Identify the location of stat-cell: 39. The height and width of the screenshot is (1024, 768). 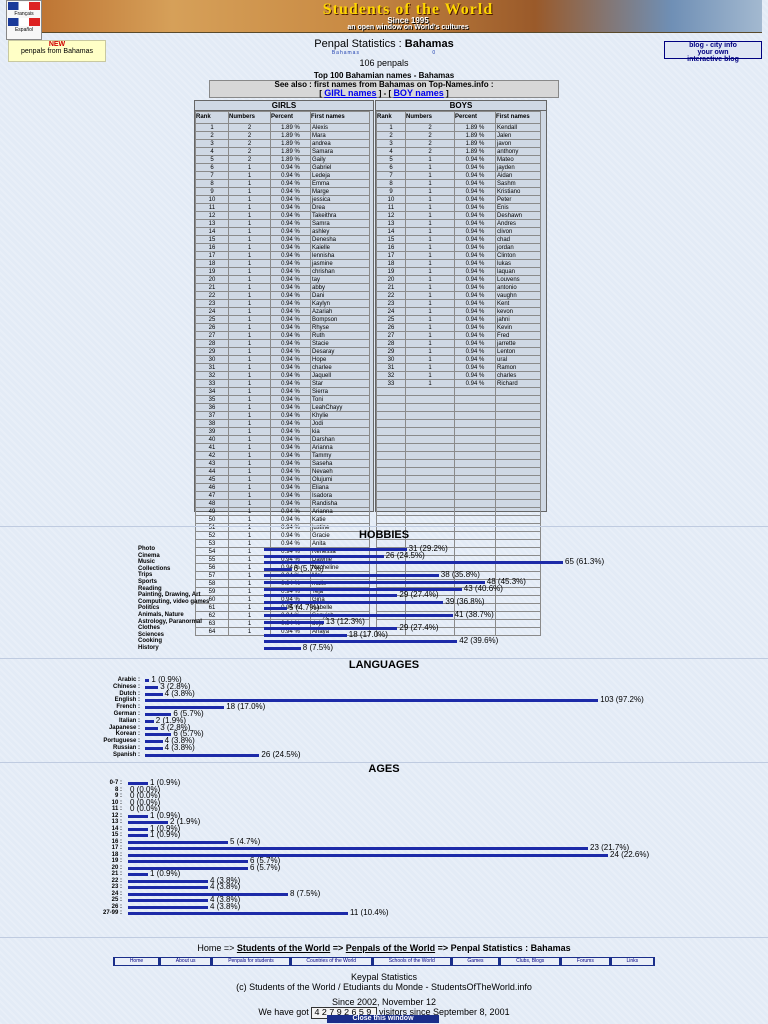
(212, 431).